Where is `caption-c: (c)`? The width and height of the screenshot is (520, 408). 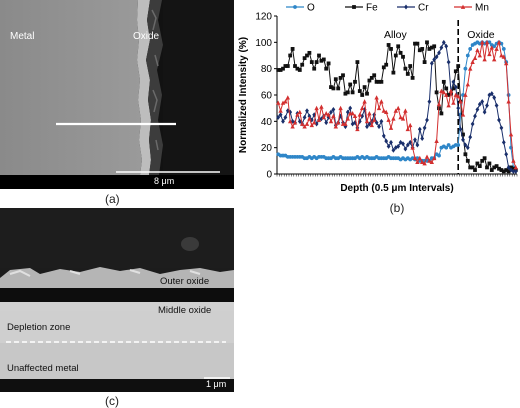 caption-c: (c) is located at coordinates (112, 401).